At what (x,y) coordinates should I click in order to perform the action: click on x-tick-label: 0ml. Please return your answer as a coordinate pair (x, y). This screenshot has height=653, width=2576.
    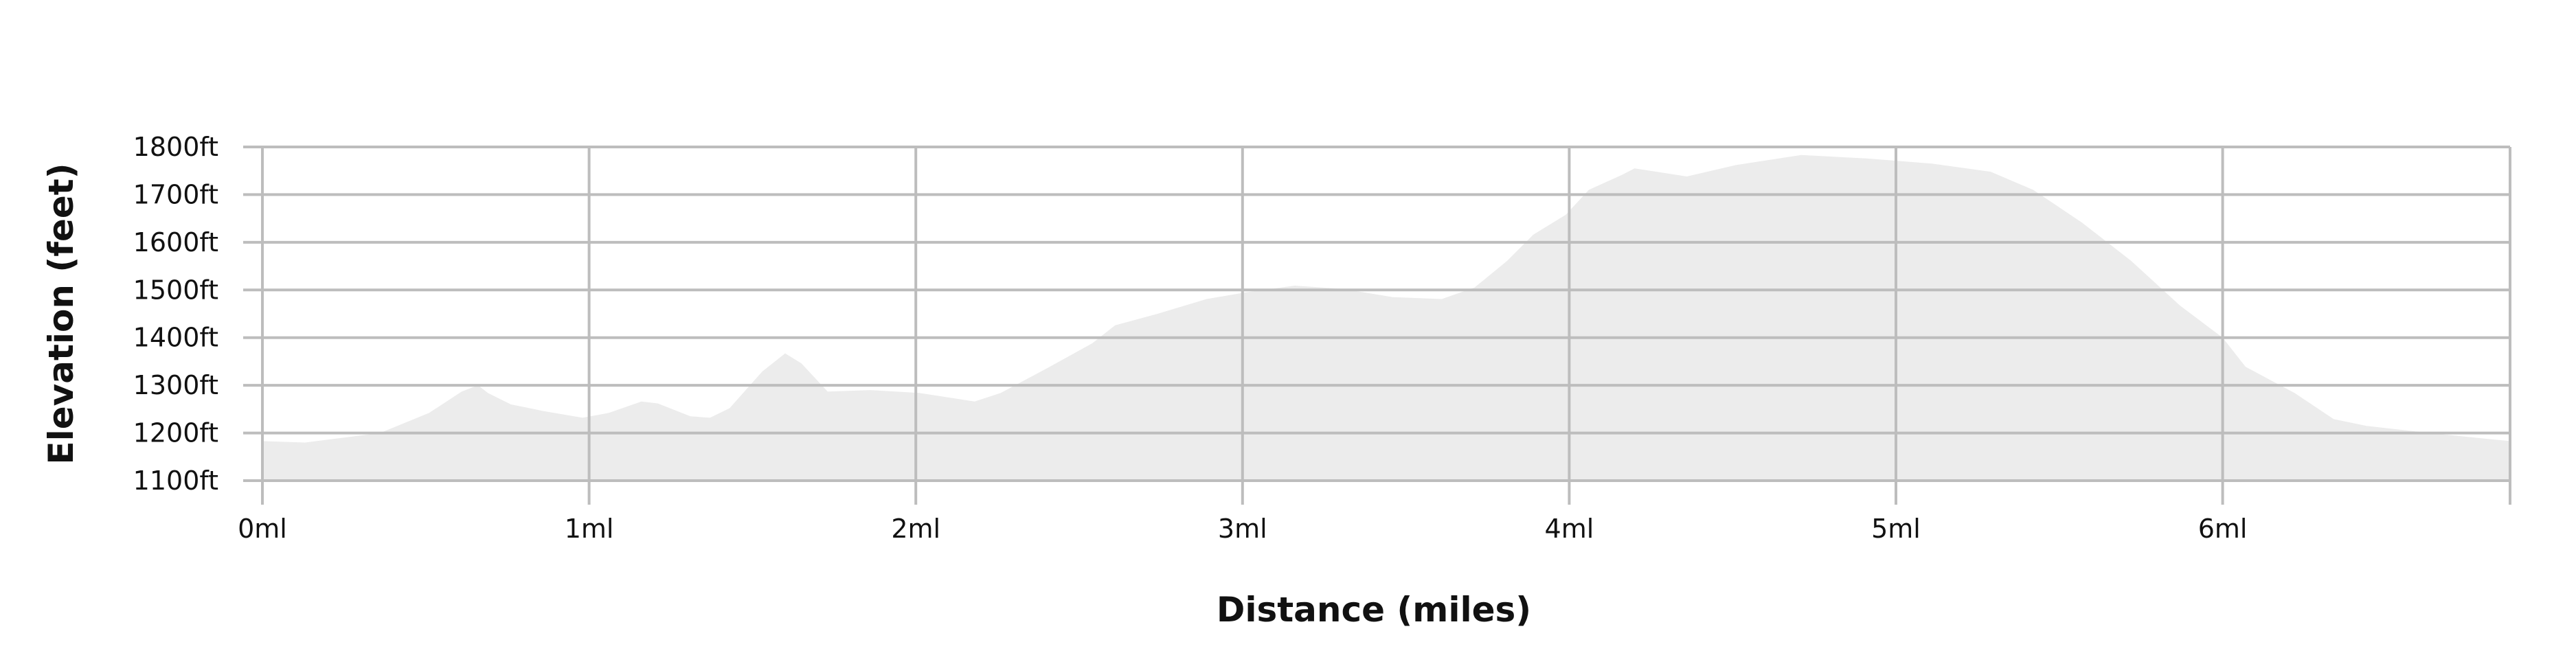
    Looking at the image, I should click on (262, 529).